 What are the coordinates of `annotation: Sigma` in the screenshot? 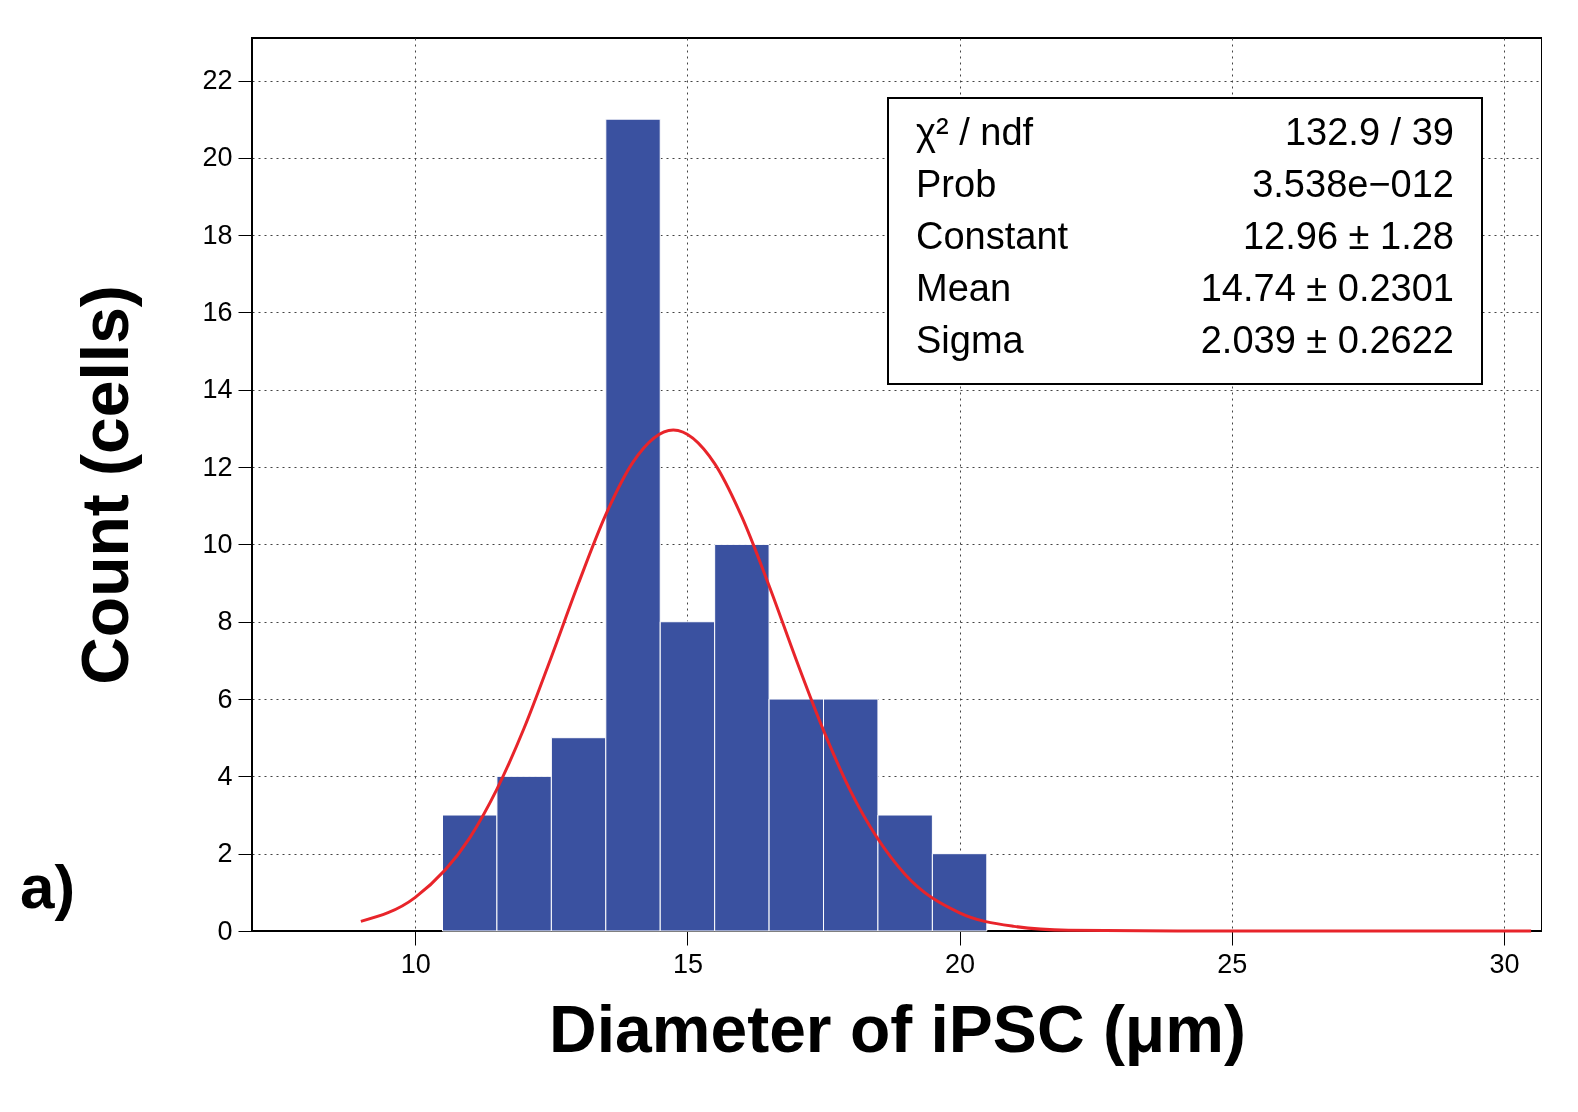 It's located at (970, 340).